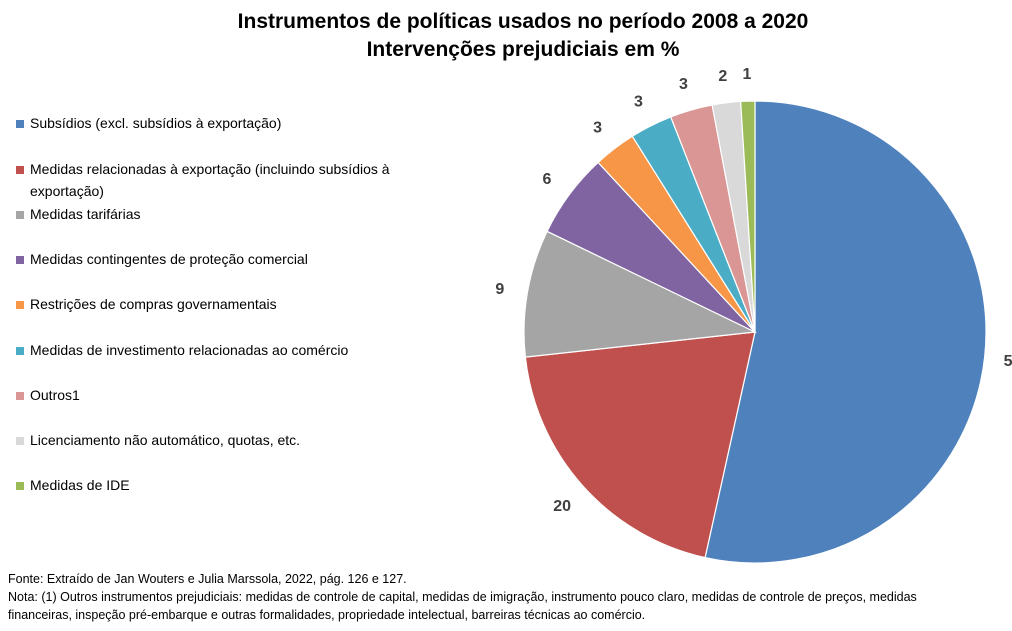  I want to click on data-label: 6, so click(546, 179).